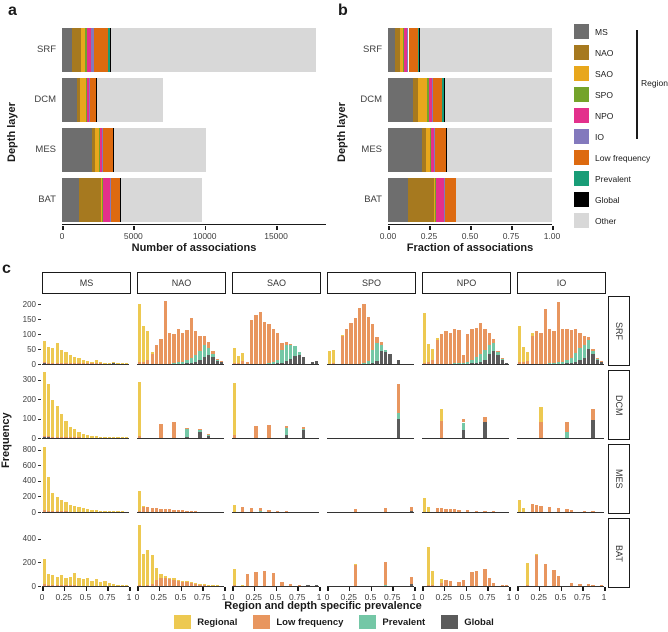 This screenshot has height=632, width=668. Describe the element at coordinates (310, 622) in the screenshot. I see `legend-label: Low frequency` at that location.